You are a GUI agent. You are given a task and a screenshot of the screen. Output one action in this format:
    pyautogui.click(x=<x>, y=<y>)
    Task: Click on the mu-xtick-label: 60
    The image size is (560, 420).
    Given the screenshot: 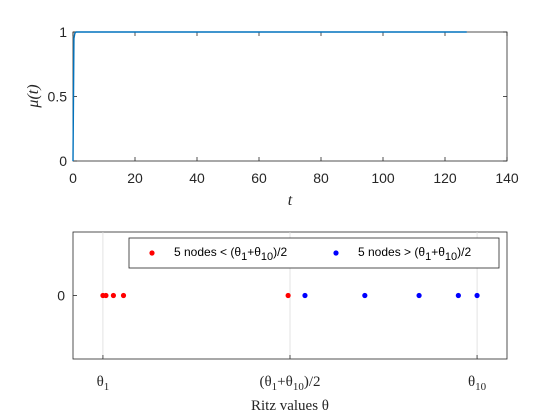 What is the action you would take?
    pyautogui.click(x=259, y=178)
    